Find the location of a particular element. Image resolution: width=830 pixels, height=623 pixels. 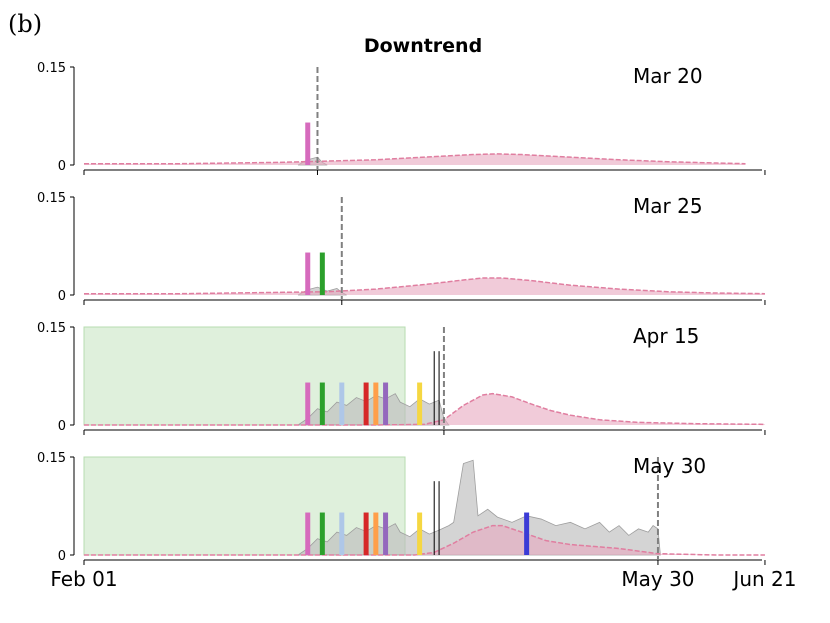

x-tick-label-1: Feb 01 is located at coordinates (83, 579).